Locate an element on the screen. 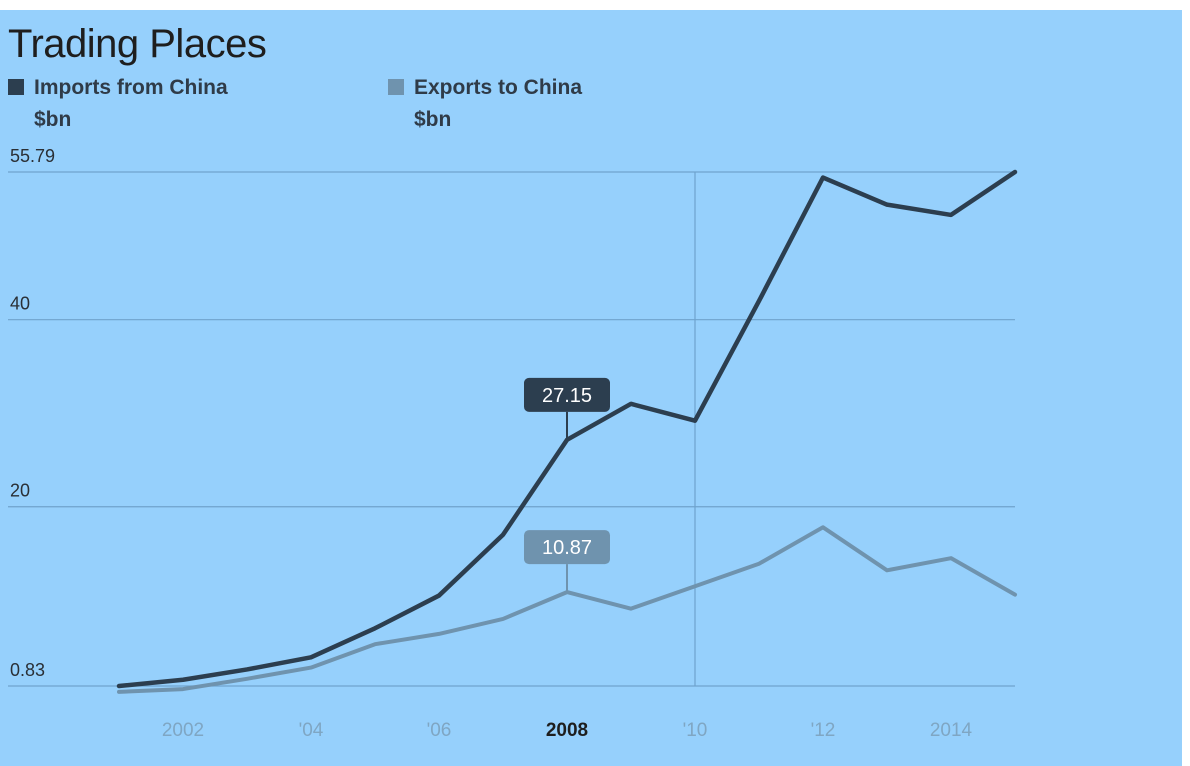 The height and width of the screenshot is (766, 1190). y-tick-label: 55.79 is located at coordinates (32, 156).